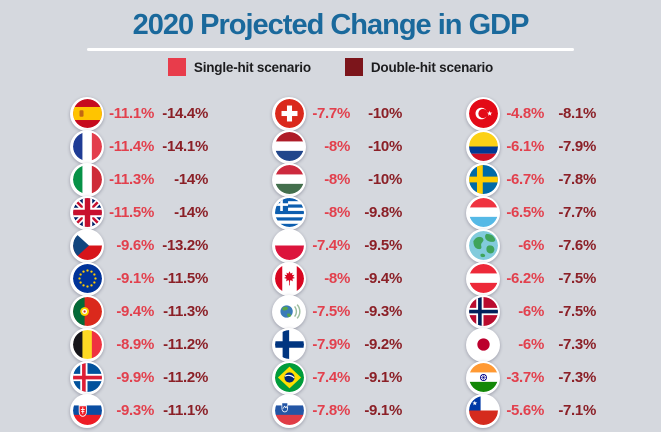 Image resolution: width=661 pixels, height=432 pixels. I want to click on double-hit-value: -9.4%, so click(383, 278).